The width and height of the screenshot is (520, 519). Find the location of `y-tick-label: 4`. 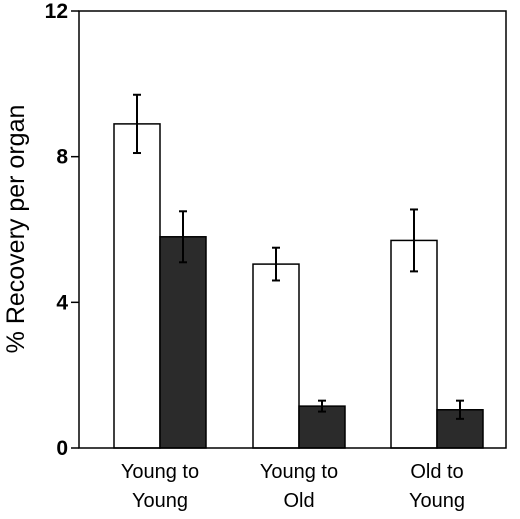

y-tick-label: 4 is located at coordinates (62, 302).